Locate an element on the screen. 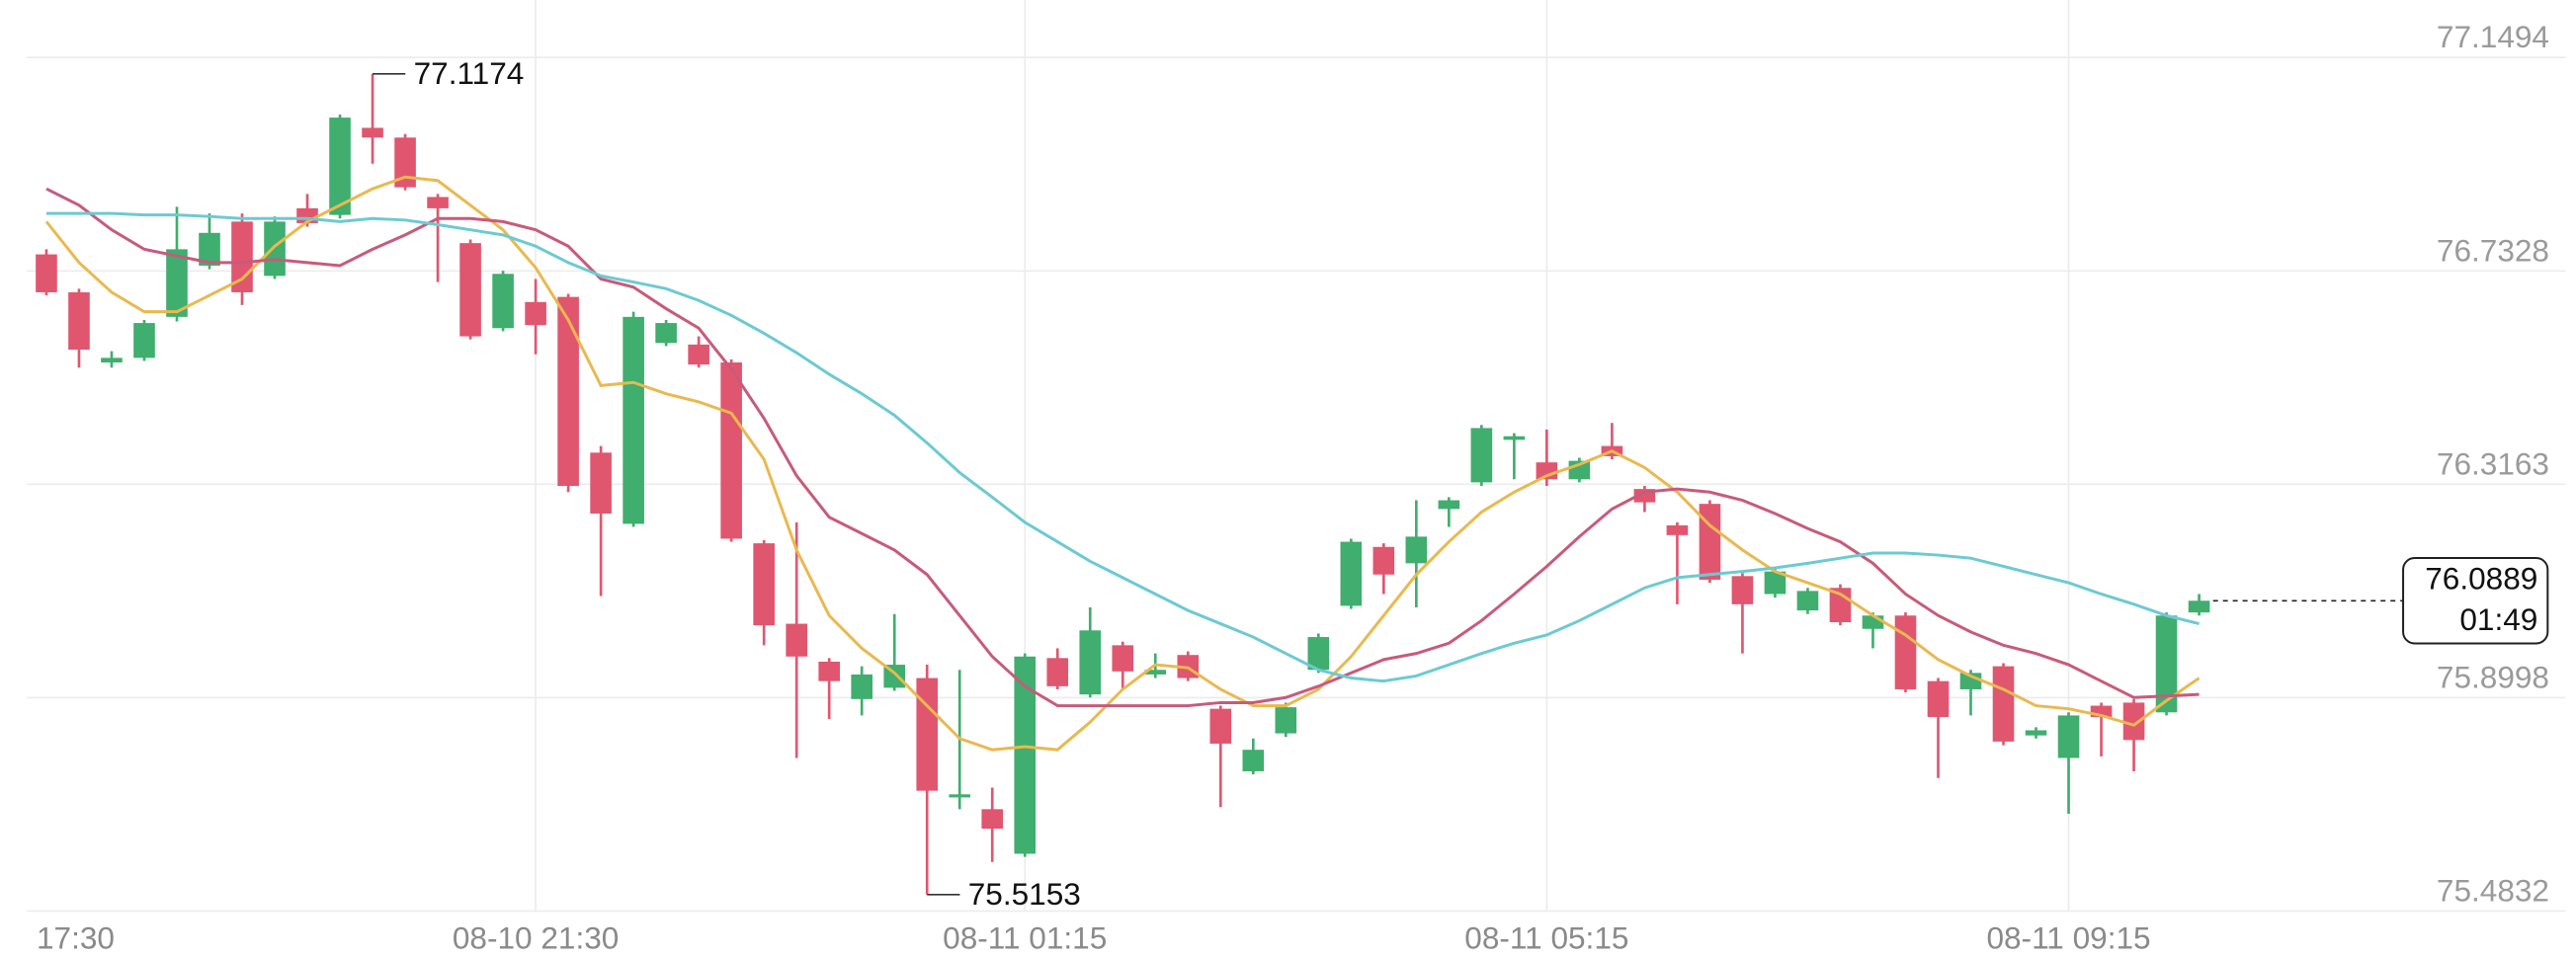 This screenshot has width=2576, height=957. max-annotation: 77.1174 is located at coordinates (469, 73).